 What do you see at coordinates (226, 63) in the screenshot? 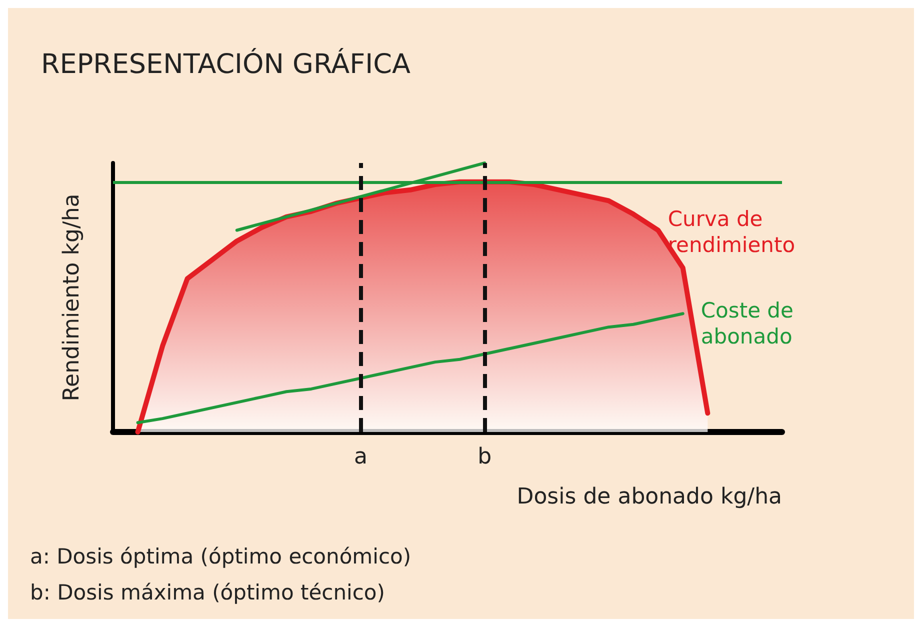
I see `chart-title: REPRESENTACIÓN GRÁFICA` at bounding box center [226, 63].